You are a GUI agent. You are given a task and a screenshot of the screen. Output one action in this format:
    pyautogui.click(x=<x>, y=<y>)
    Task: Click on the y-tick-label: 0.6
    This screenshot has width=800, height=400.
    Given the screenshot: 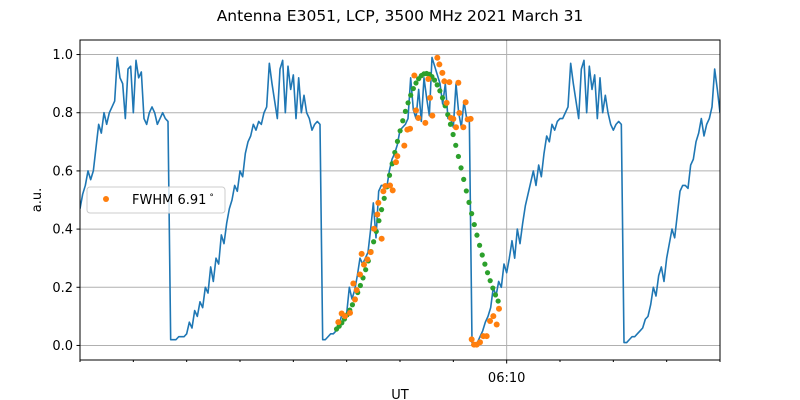 What is the action you would take?
    pyautogui.click(x=62, y=171)
    